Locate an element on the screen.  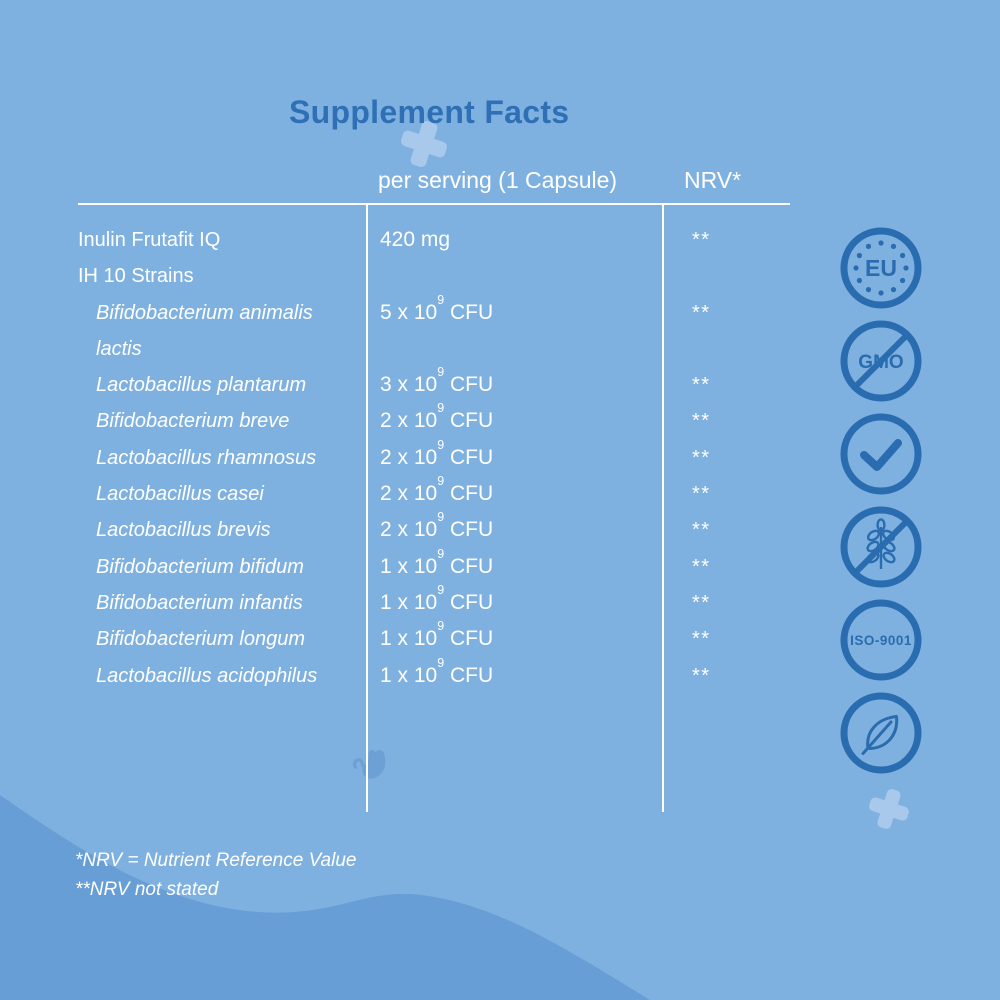
column-header-nrv: NRV* is located at coordinates (713, 180).